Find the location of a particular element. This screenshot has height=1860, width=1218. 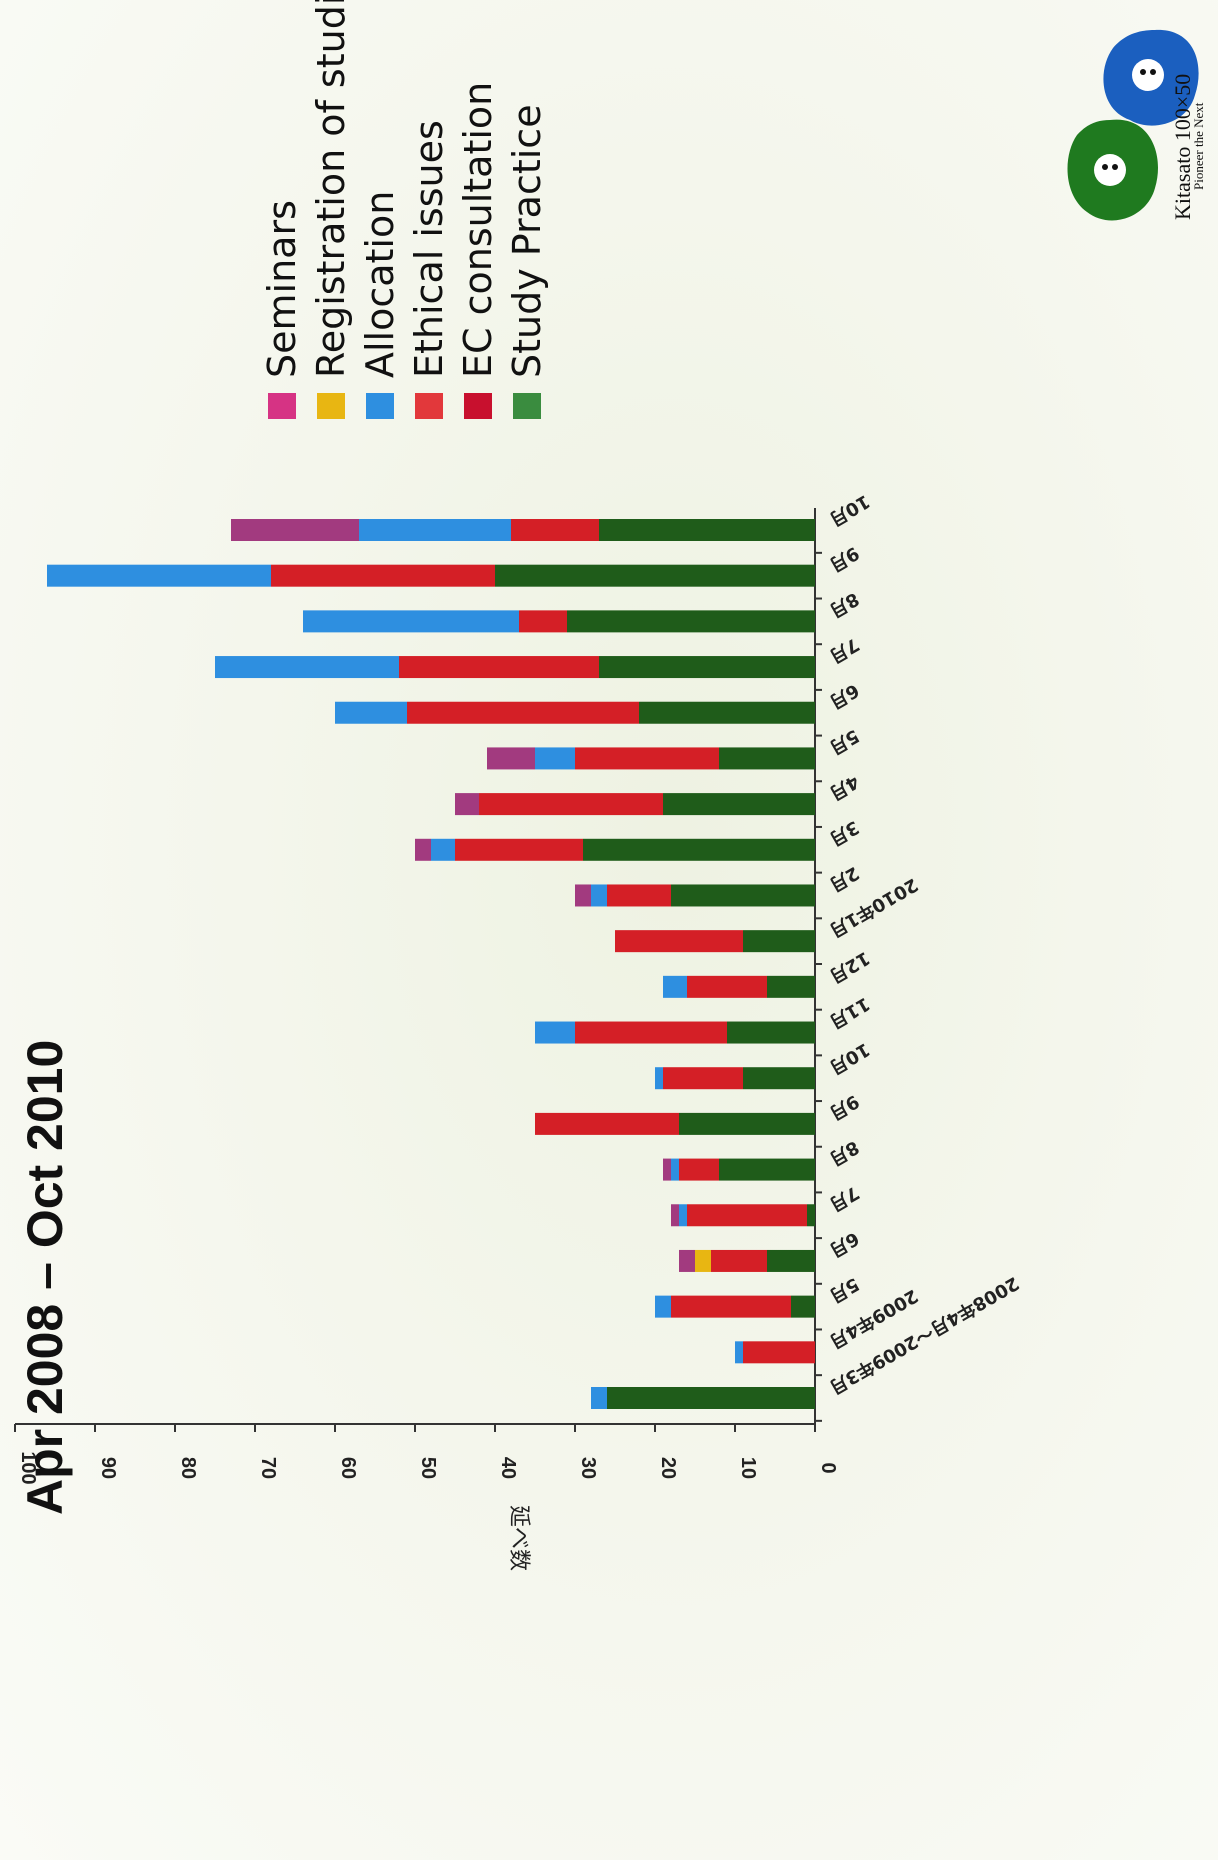

category-label: 2月 is located at coordinates (844, 878).